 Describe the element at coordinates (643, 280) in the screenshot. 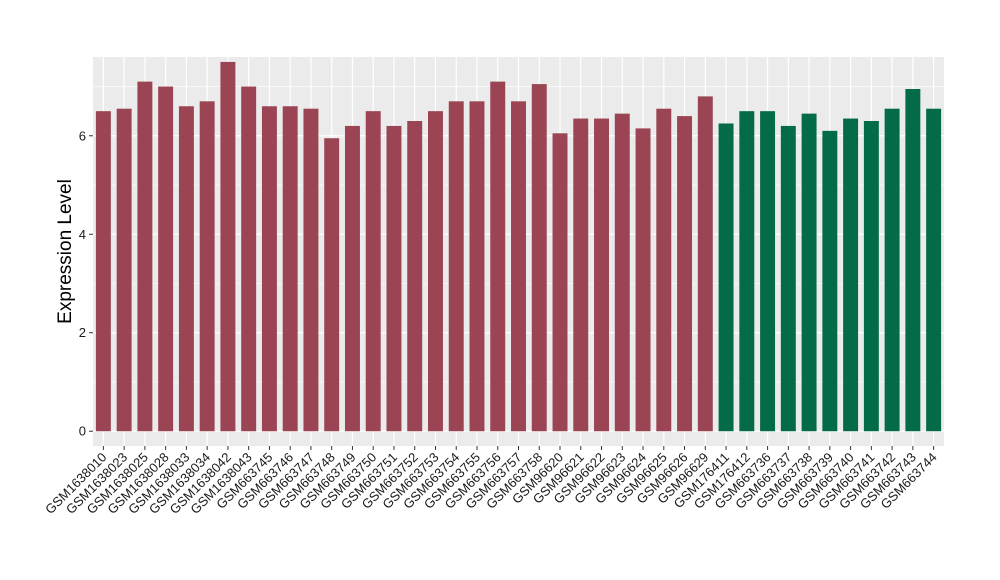

I see `bar-GSM96624` at that location.